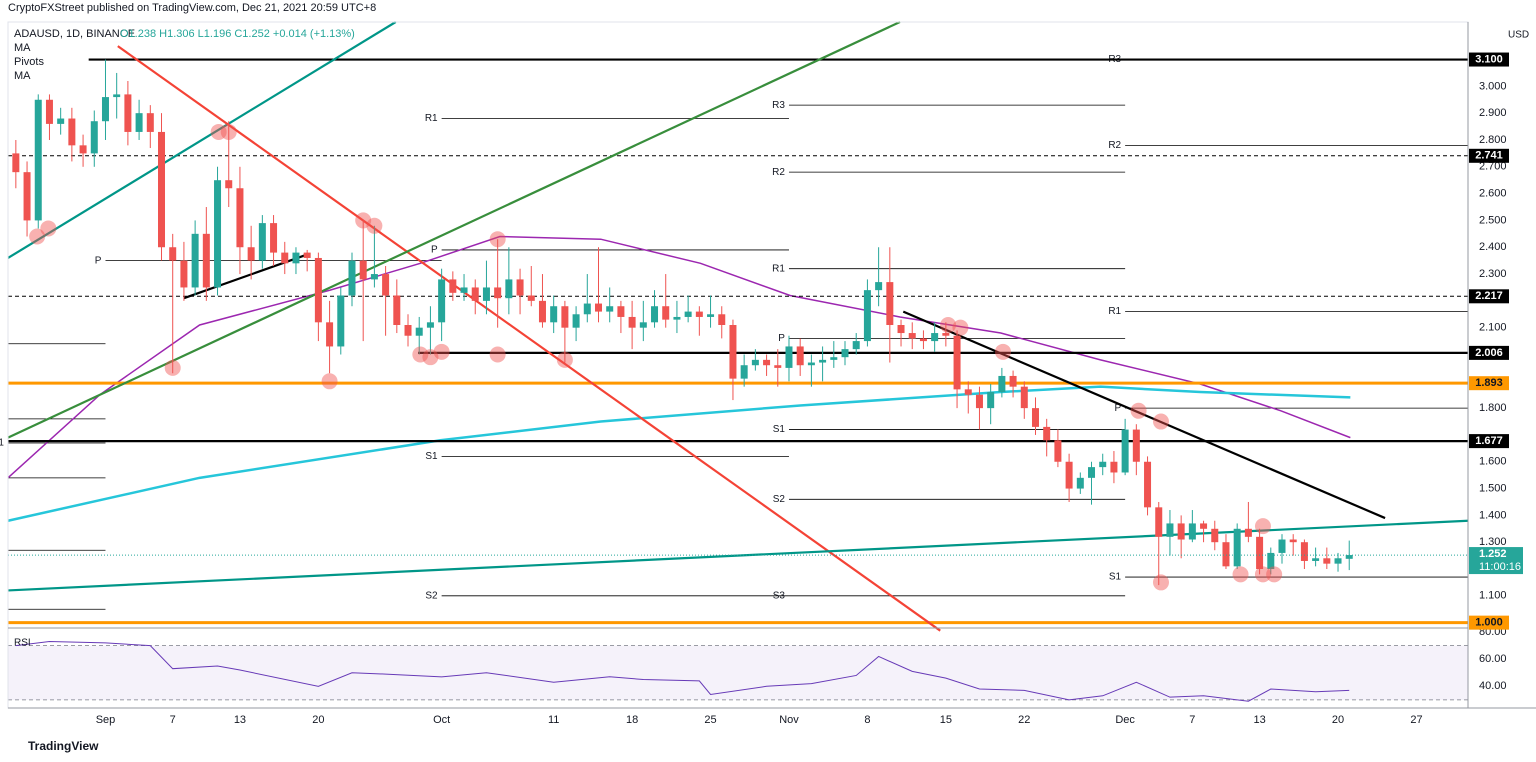  Describe the element at coordinates (1117, 408) in the screenshot. I see `pivot-label: P` at that location.